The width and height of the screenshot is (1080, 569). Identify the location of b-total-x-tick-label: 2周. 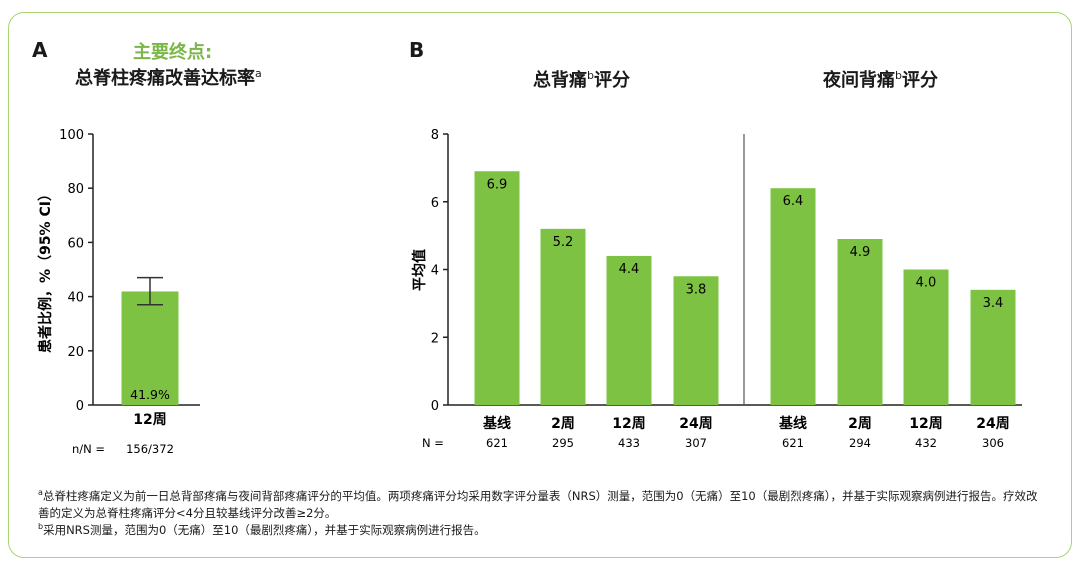
(563, 424).